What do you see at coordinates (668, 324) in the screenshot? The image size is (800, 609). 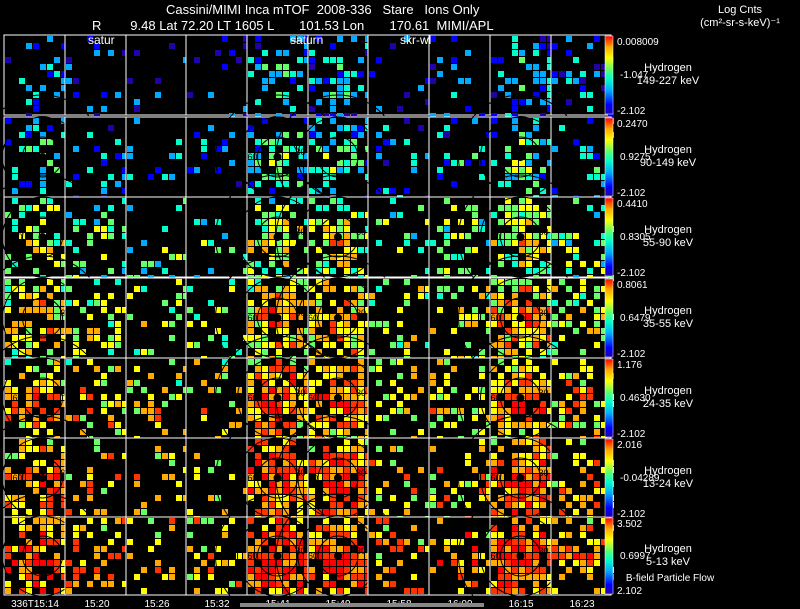 I see `row-energy-3: 35-55 keV` at bounding box center [668, 324].